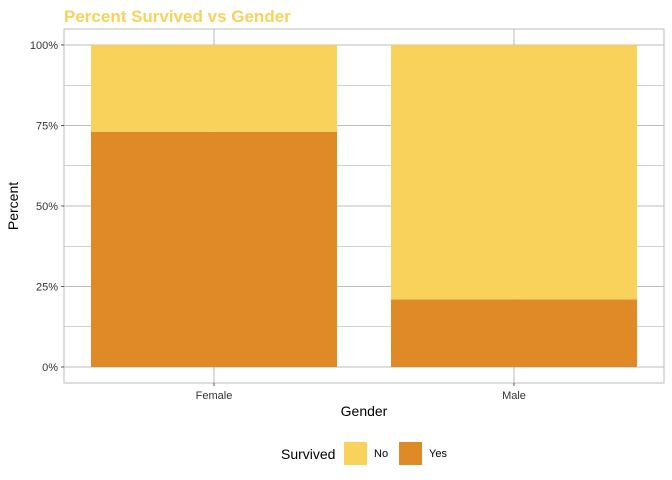  I want to click on y-tick-label: 50%, so click(47, 207).